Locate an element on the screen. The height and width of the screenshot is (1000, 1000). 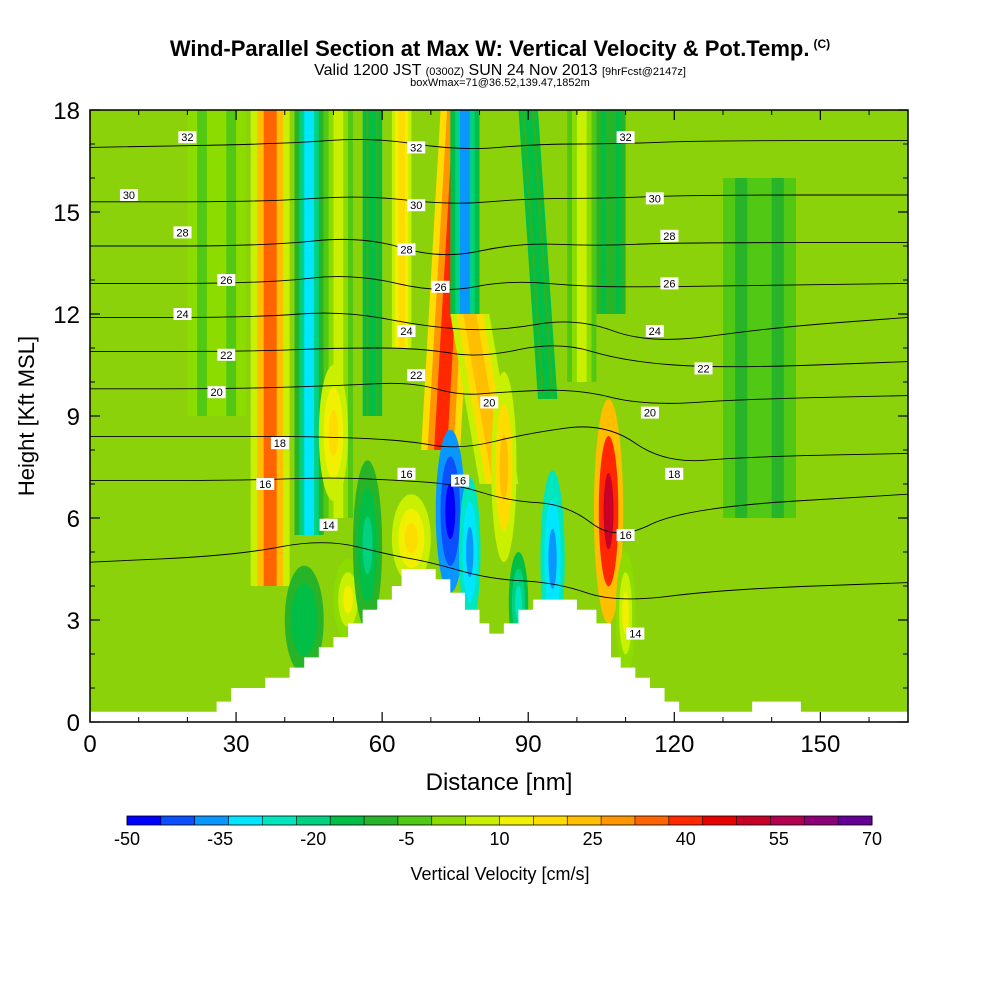
x-tick-label: 90 is located at coordinates (528, 744).